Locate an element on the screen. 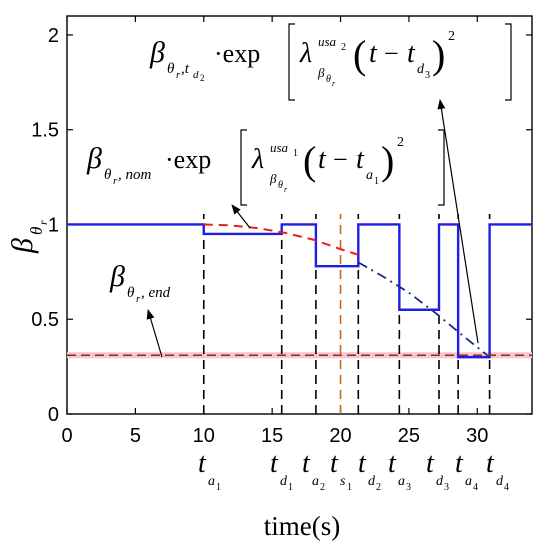 This screenshot has width=550, height=547. arrow-end is located at coordinates (154, 333).